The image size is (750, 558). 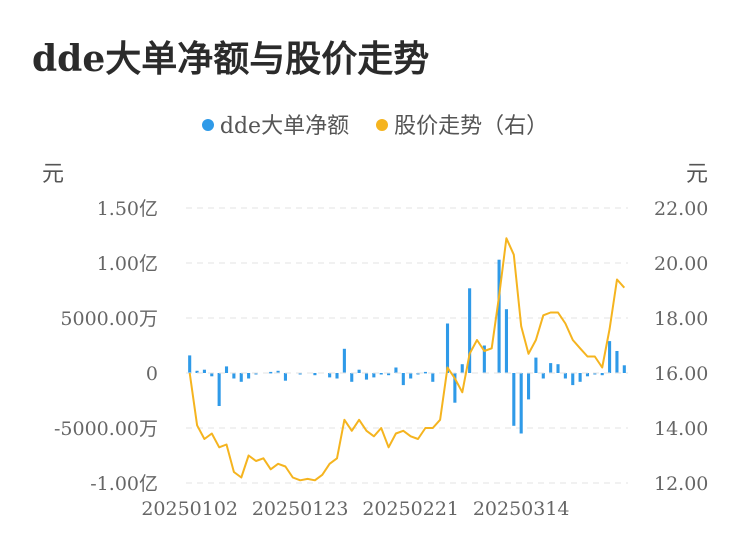 I want to click on left-tick-label: 5000.00万, so click(x=109, y=319).